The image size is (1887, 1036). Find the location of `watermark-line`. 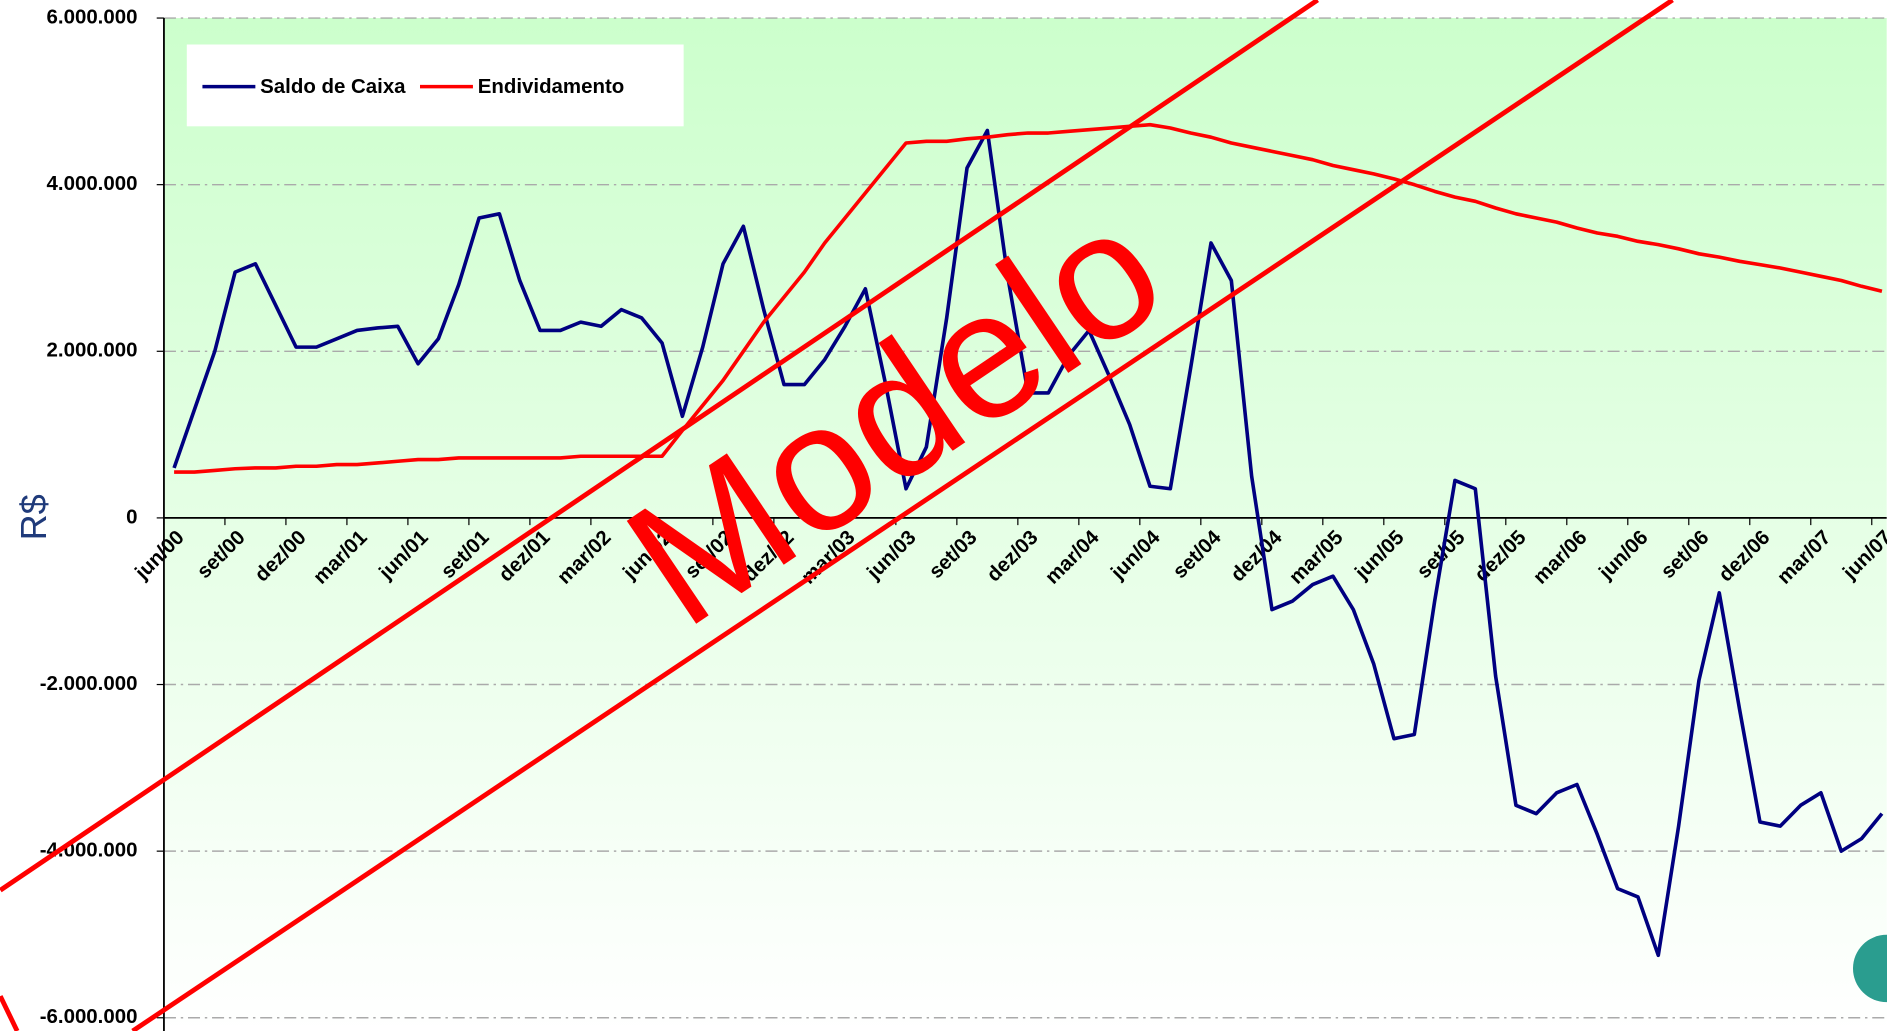

watermark-line is located at coordinates (10, 1014).